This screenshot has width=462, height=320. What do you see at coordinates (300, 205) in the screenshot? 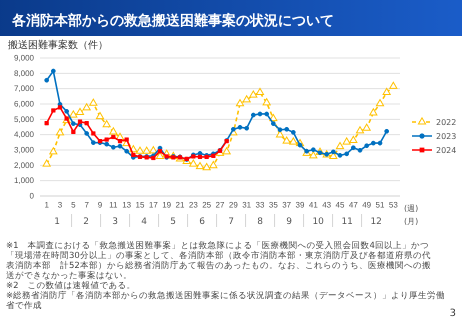
I see `x-tick-label: 39` at bounding box center [300, 205].